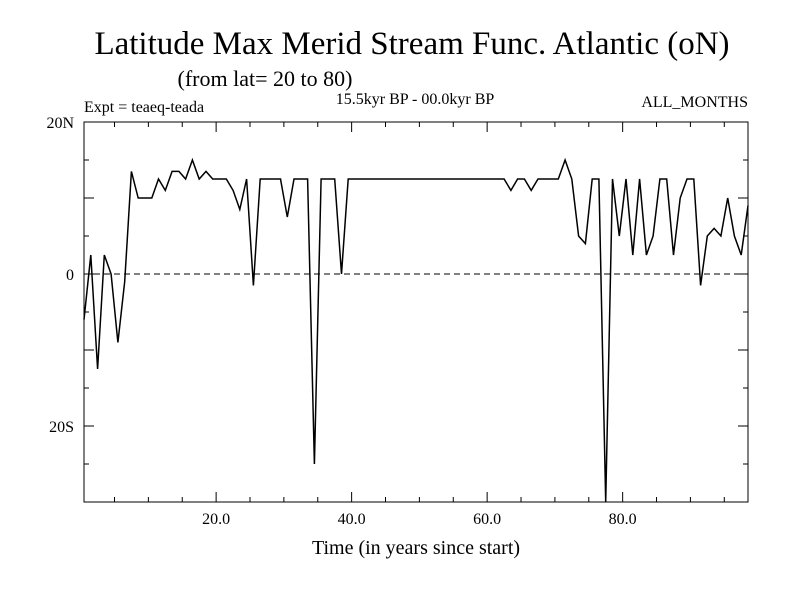 This screenshot has width=800, height=600. Describe the element at coordinates (487, 519) in the screenshot. I see `x-tick-label: 60.0` at that location.